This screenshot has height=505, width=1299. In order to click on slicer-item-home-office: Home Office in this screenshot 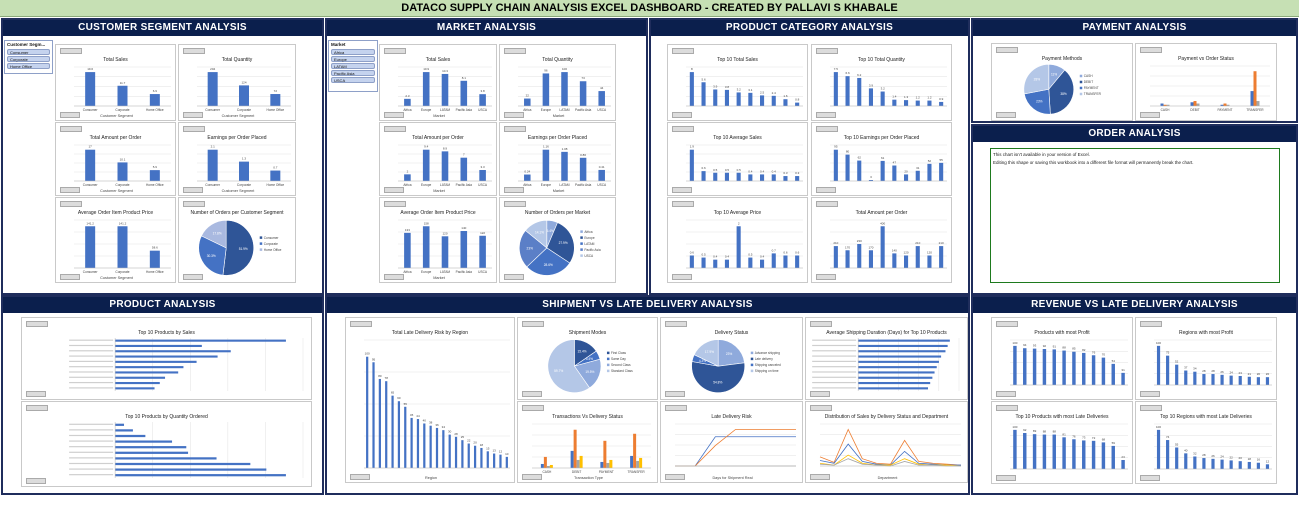, I will do `click(28, 66)`.